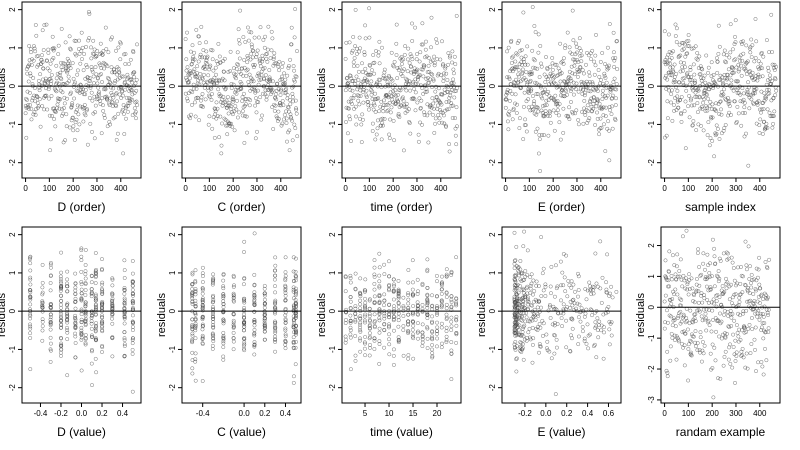 The height and width of the screenshot is (450, 800). What do you see at coordinates (530, 188) in the screenshot?
I see `x-tick-label: 100` at bounding box center [530, 188].